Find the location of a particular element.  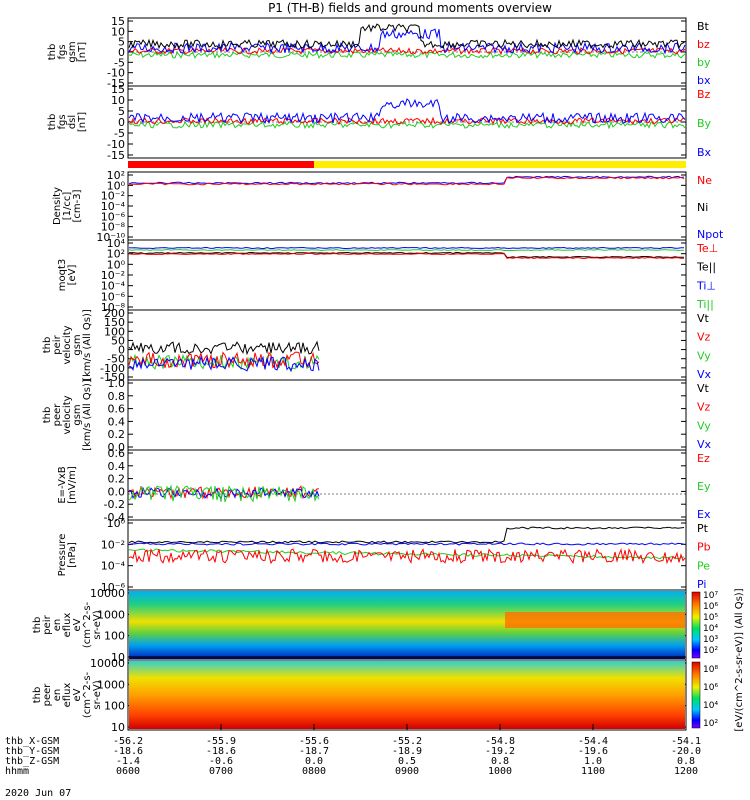

ytick-label: 10⁻⁶ is located at coordinates (113, 587).